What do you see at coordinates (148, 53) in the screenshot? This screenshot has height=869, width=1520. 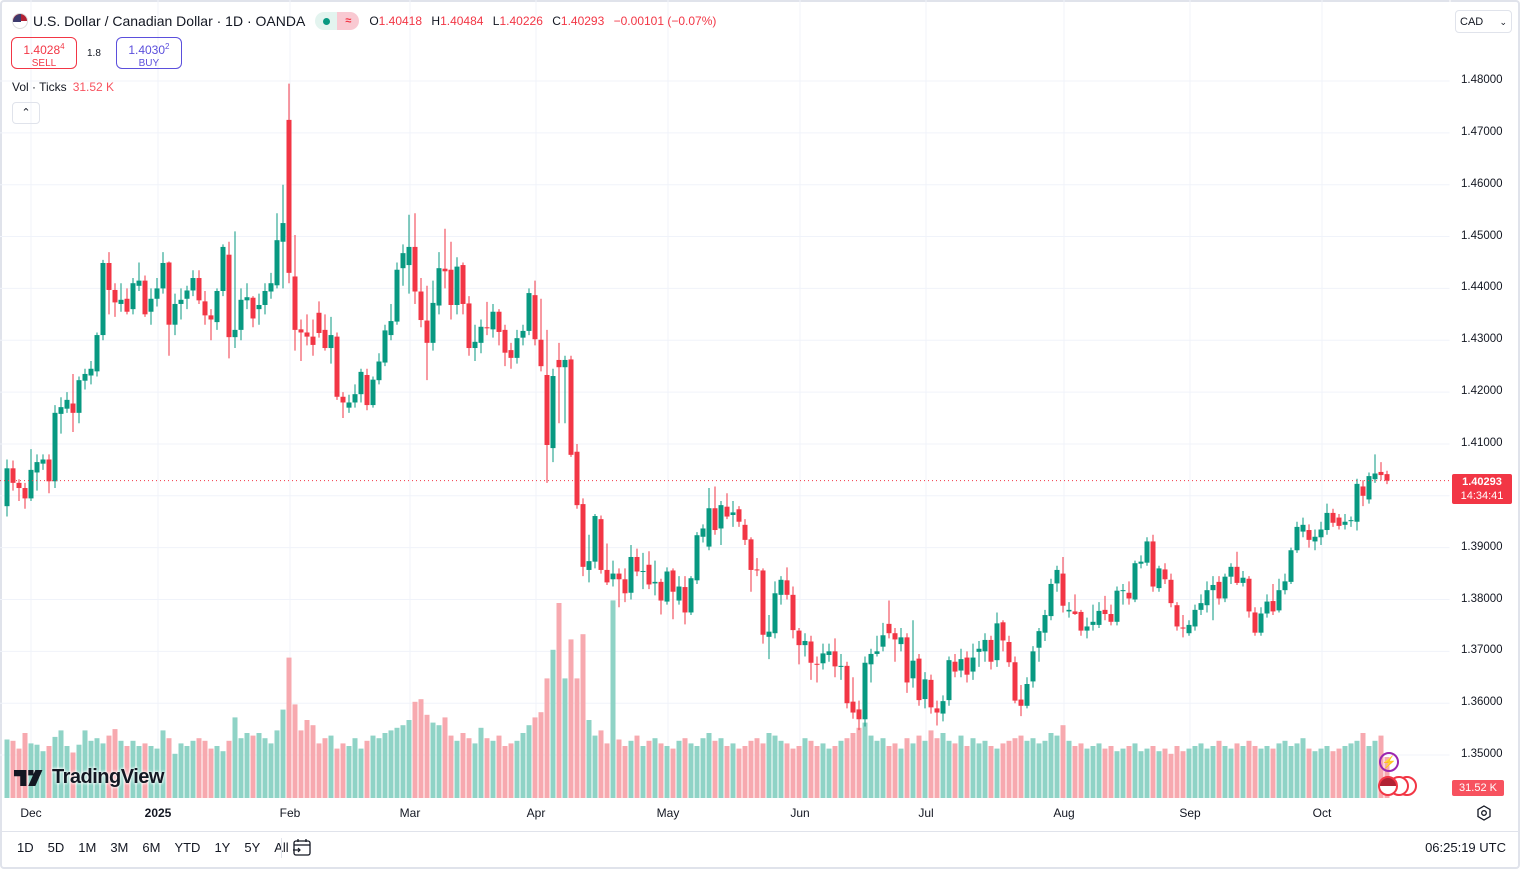 I see `buy-button: 1.40302 BUY` at bounding box center [148, 53].